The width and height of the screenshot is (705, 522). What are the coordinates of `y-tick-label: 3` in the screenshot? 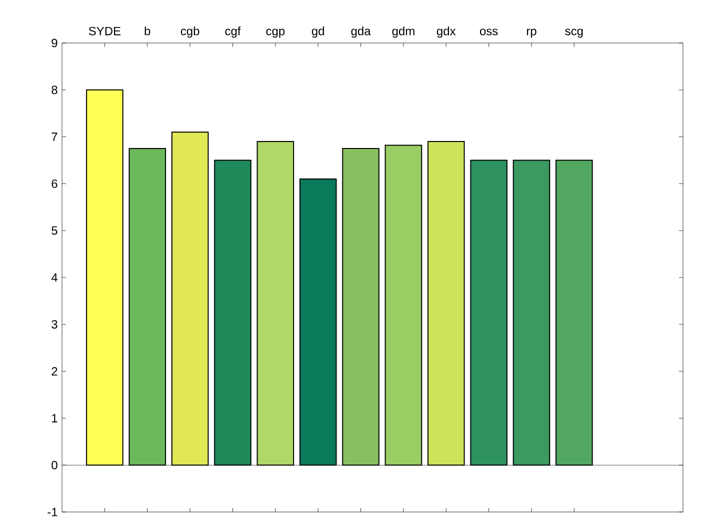 It's located at (55, 324).